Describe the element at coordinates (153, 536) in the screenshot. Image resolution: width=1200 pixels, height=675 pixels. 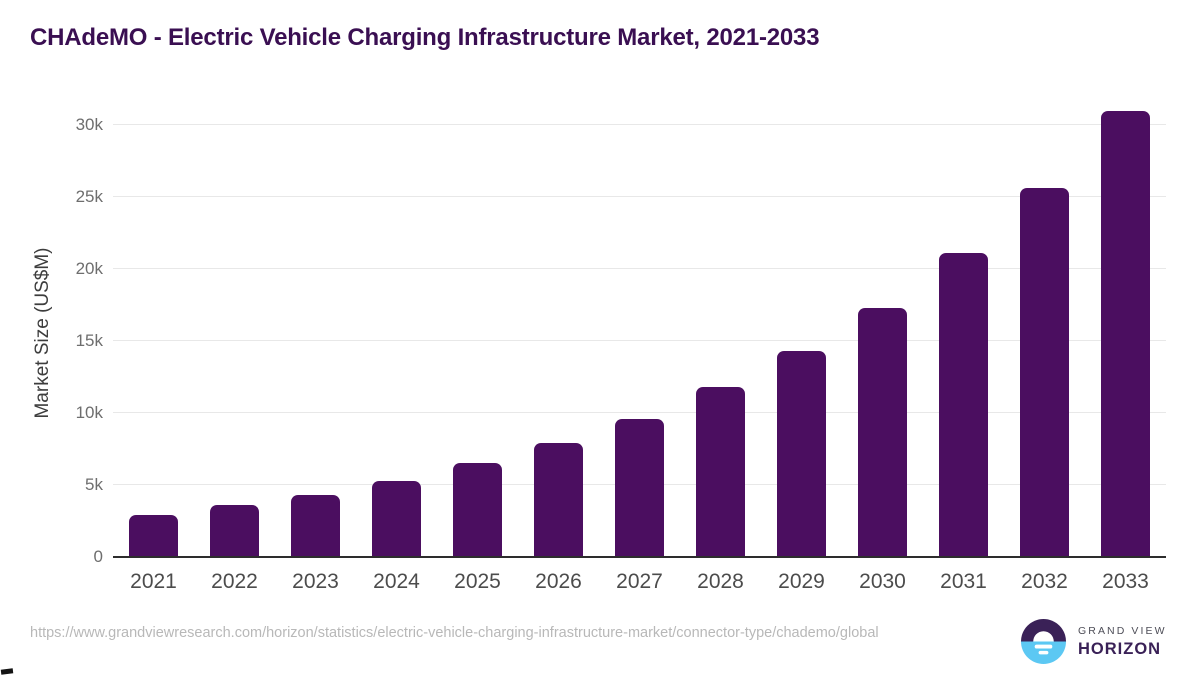
I see `bar-2021` at that location.